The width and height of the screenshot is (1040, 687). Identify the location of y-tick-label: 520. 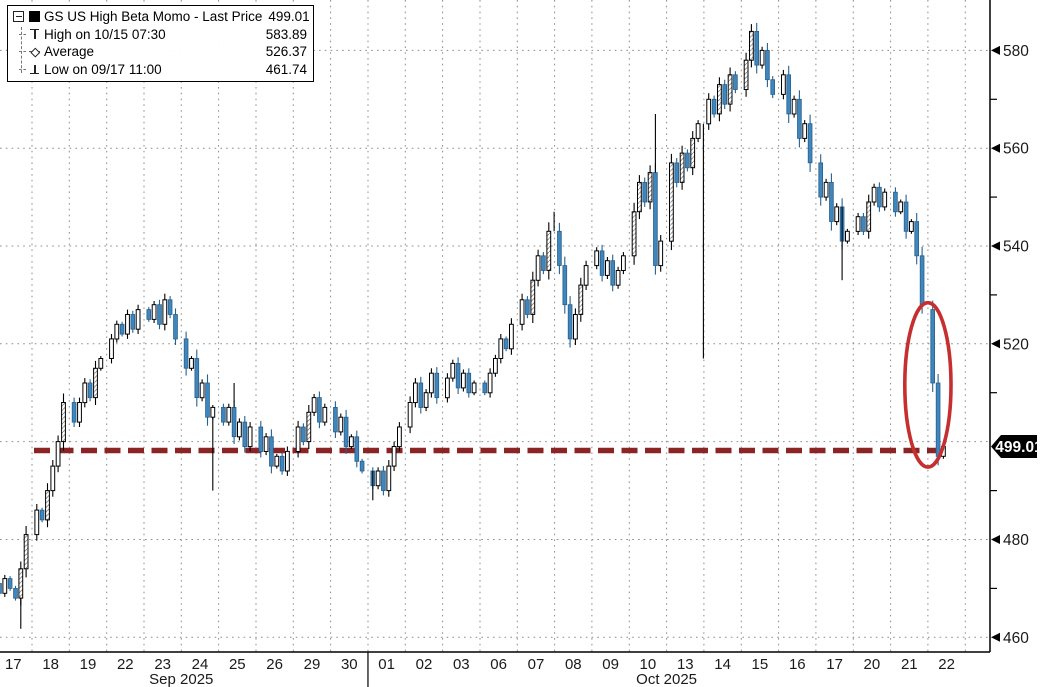
(1016, 344).